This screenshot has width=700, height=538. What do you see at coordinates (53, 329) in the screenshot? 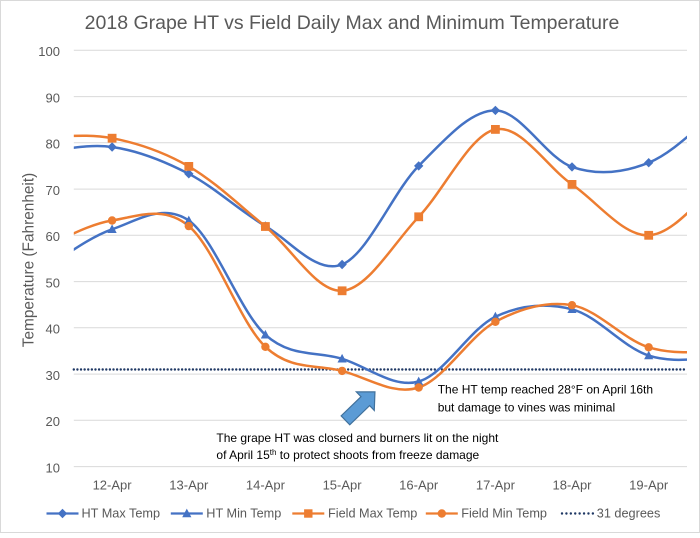
I see `svg-text: 40` at bounding box center [53, 329].